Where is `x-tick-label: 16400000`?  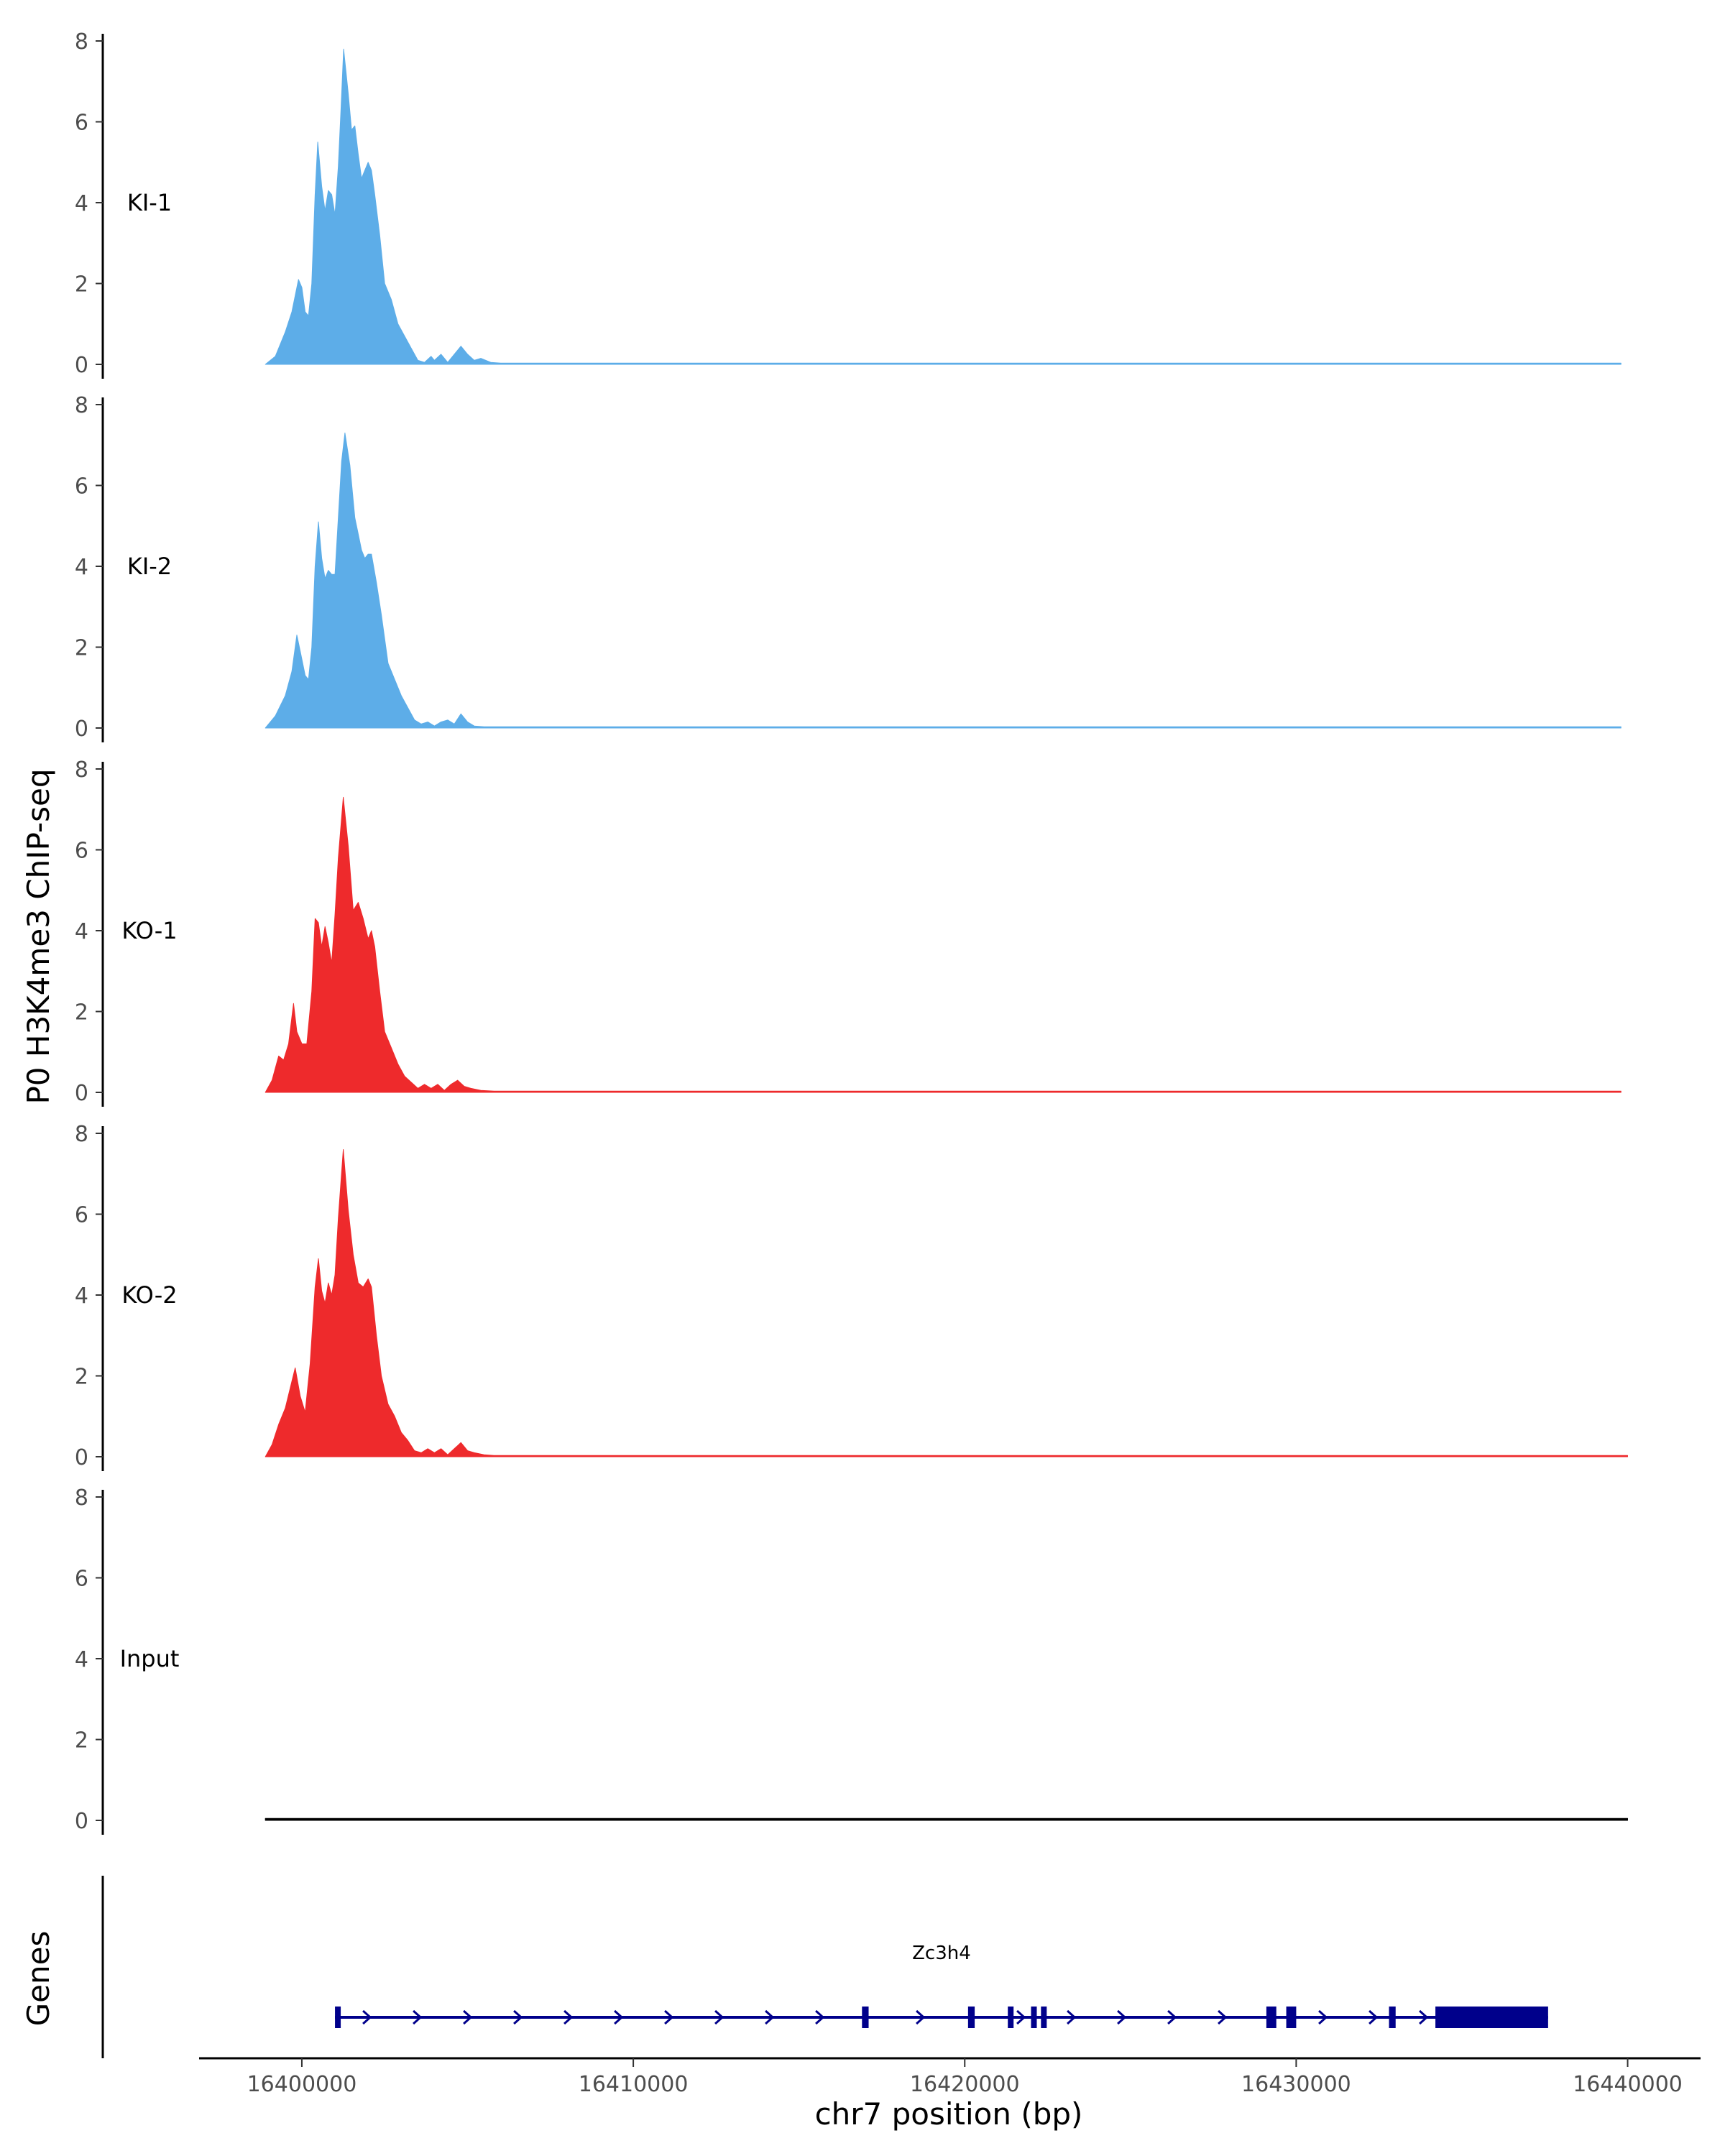
x-tick-label: 16400000 is located at coordinates (302, 2084).